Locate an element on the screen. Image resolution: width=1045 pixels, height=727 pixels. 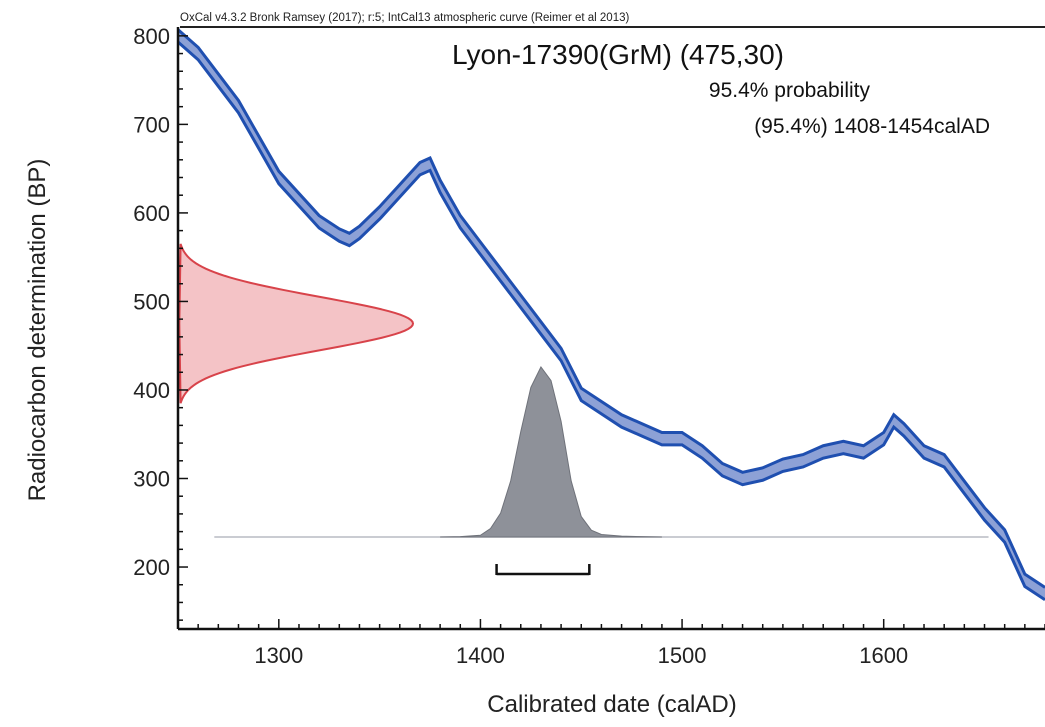
radiocarbon-distribution is located at coordinates (296, 323).